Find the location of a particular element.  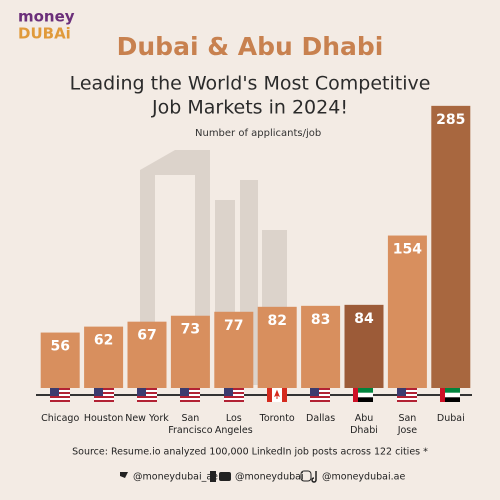

tiktok-icon is located at coordinates (314, 477).